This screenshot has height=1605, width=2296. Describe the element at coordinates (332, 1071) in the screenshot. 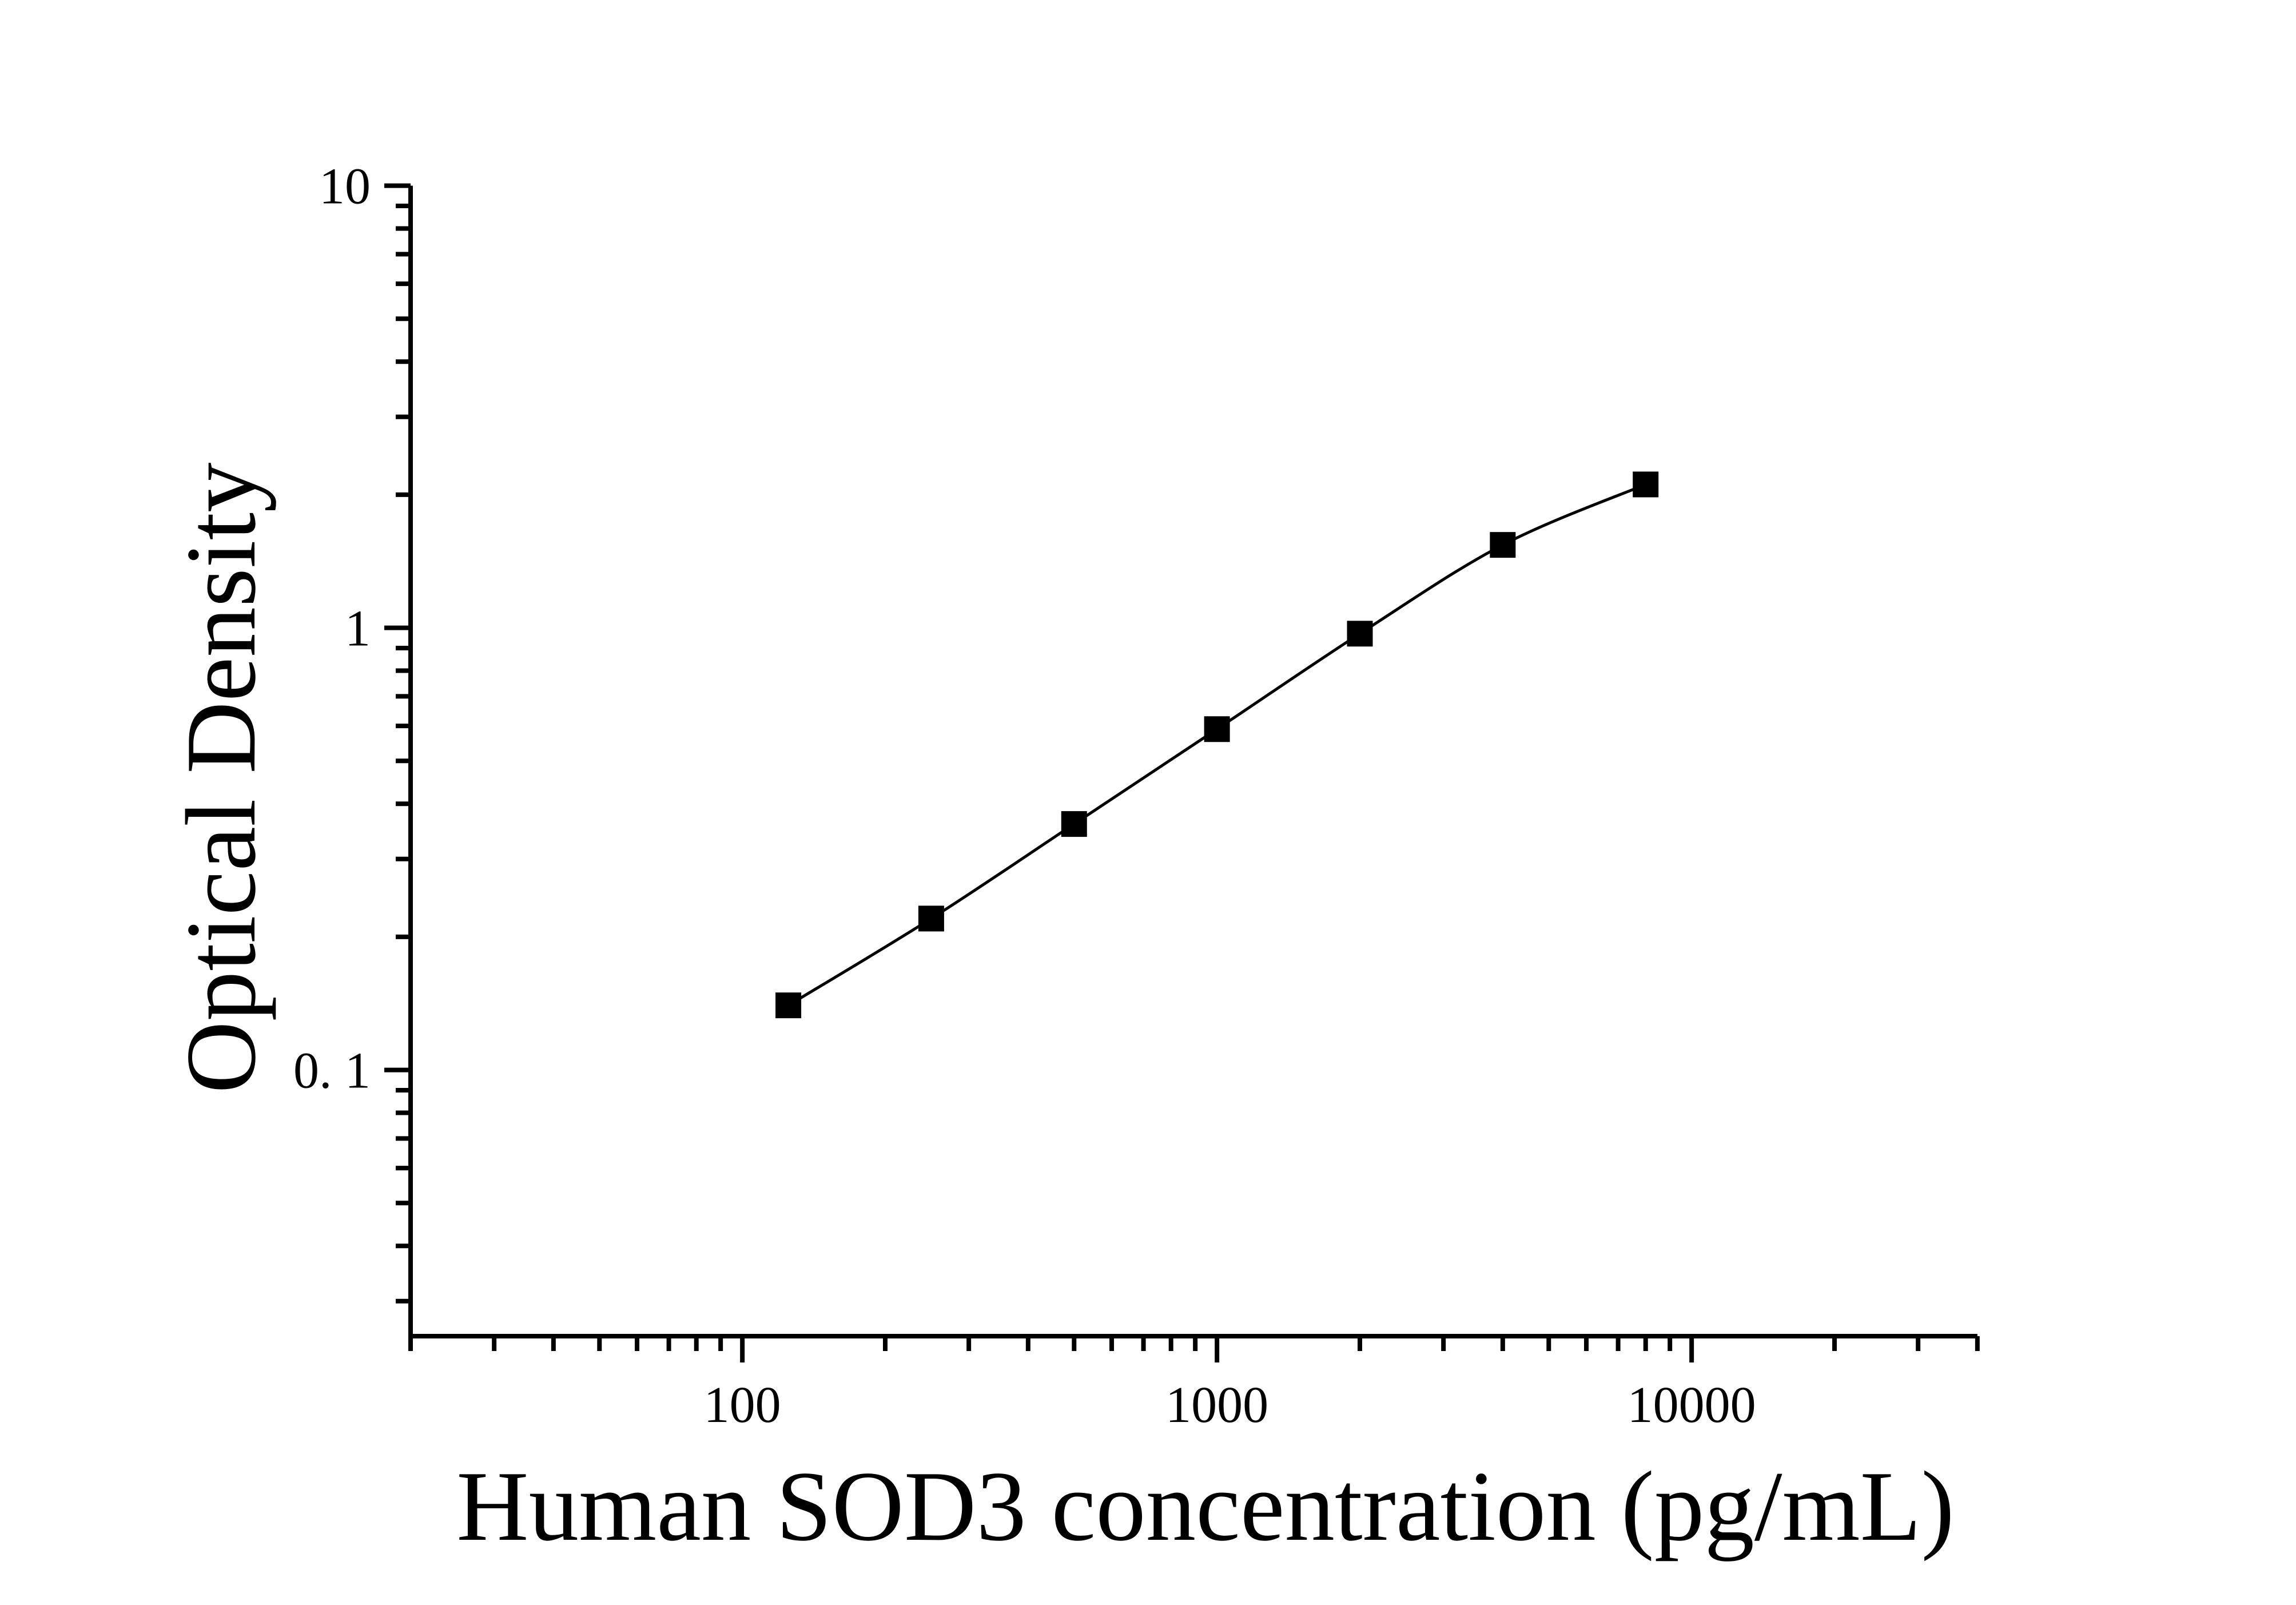

I see `y-tick-label: 0. 1` at that location.